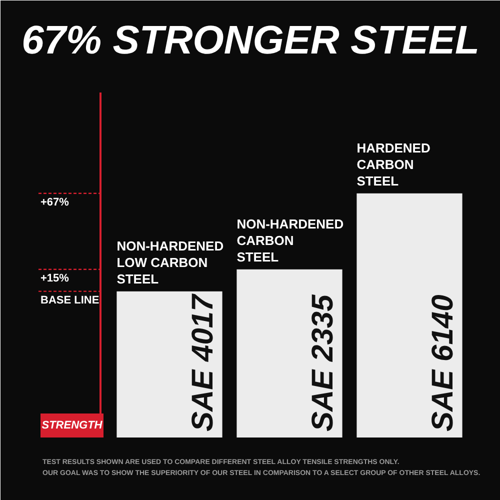 The height and width of the screenshot is (500, 500). I want to click on chart-title: 67% STRONGER STEEL, so click(251, 40).